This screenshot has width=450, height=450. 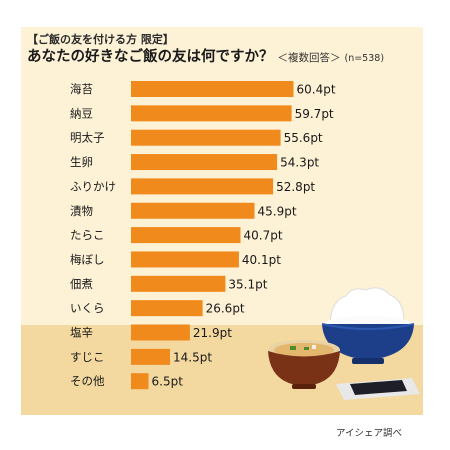 What do you see at coordinates (314, 114) in the screenshot?
I see `value-label: 59.7pt` at bounding box center [314, 114].